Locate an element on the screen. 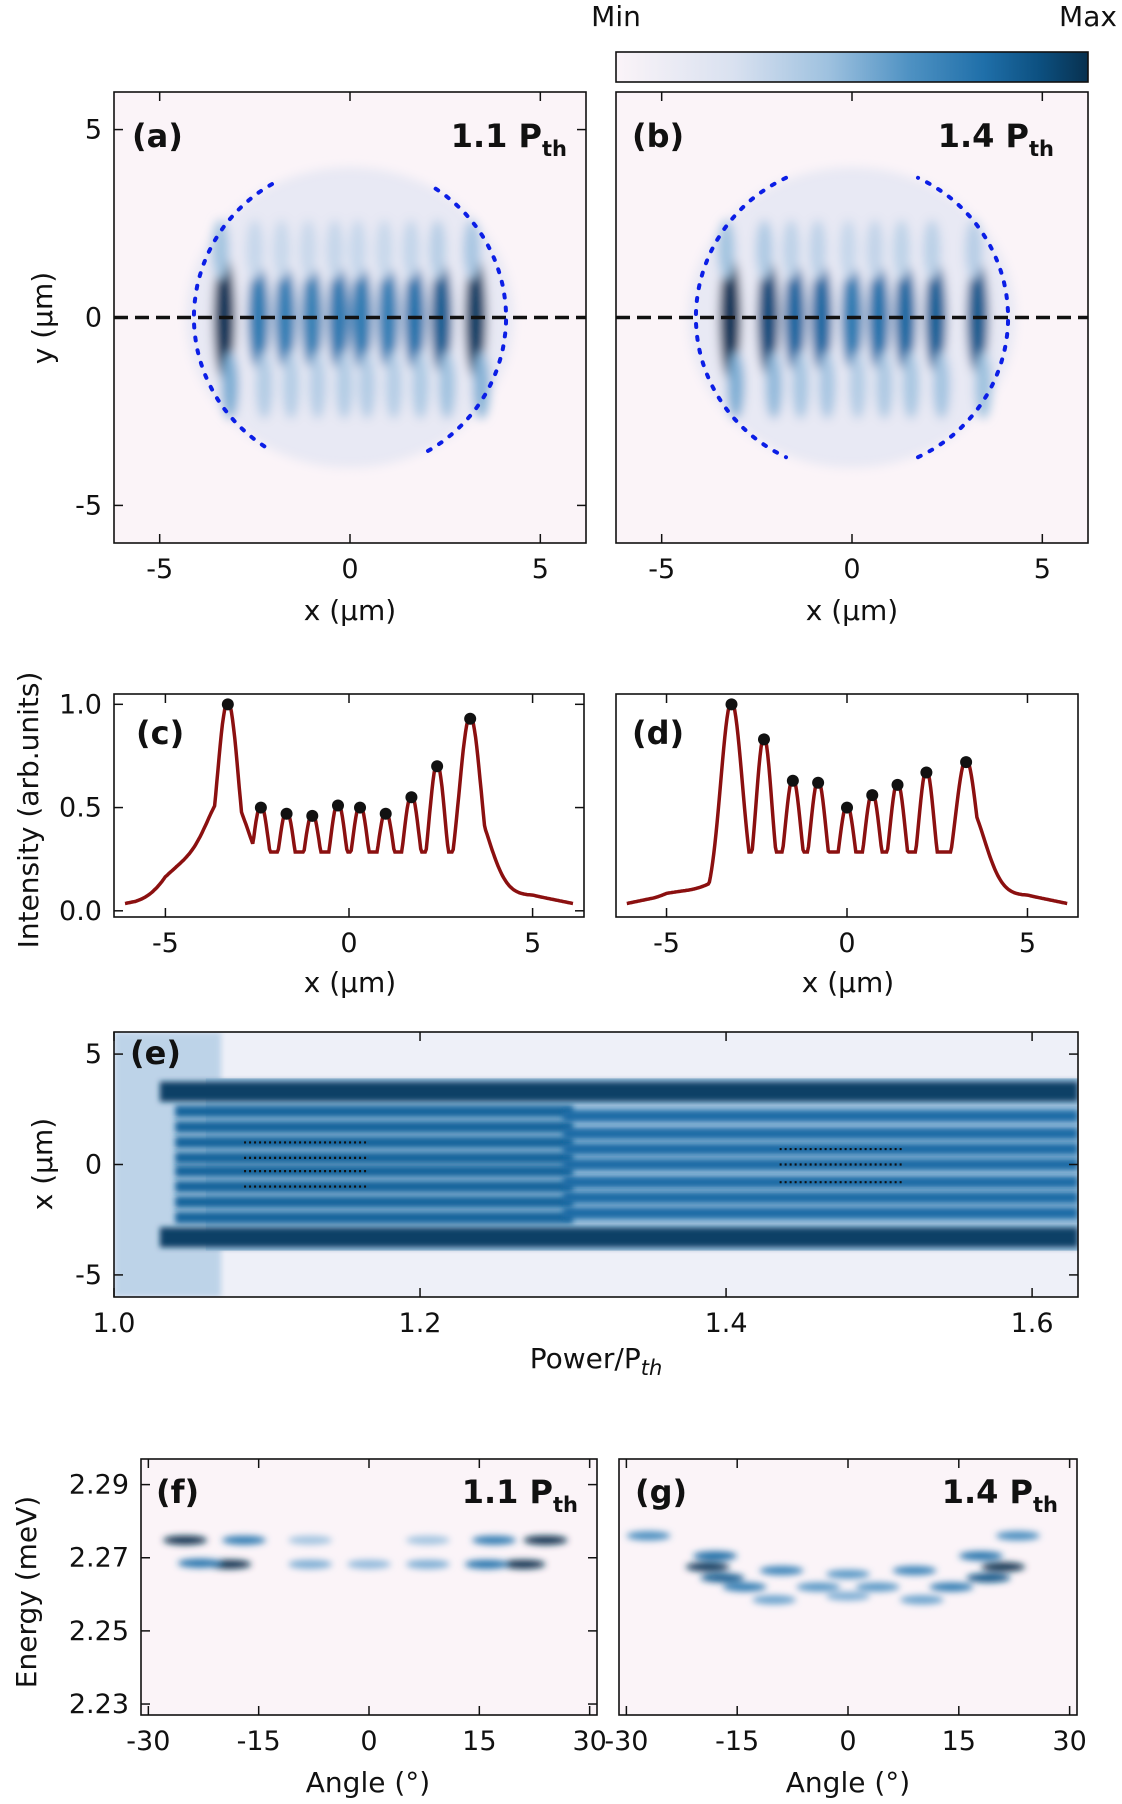 Image resolution: width=1122 pixels, height=1804 pixels. panel-d-plot is located at coordinates (847, 802).